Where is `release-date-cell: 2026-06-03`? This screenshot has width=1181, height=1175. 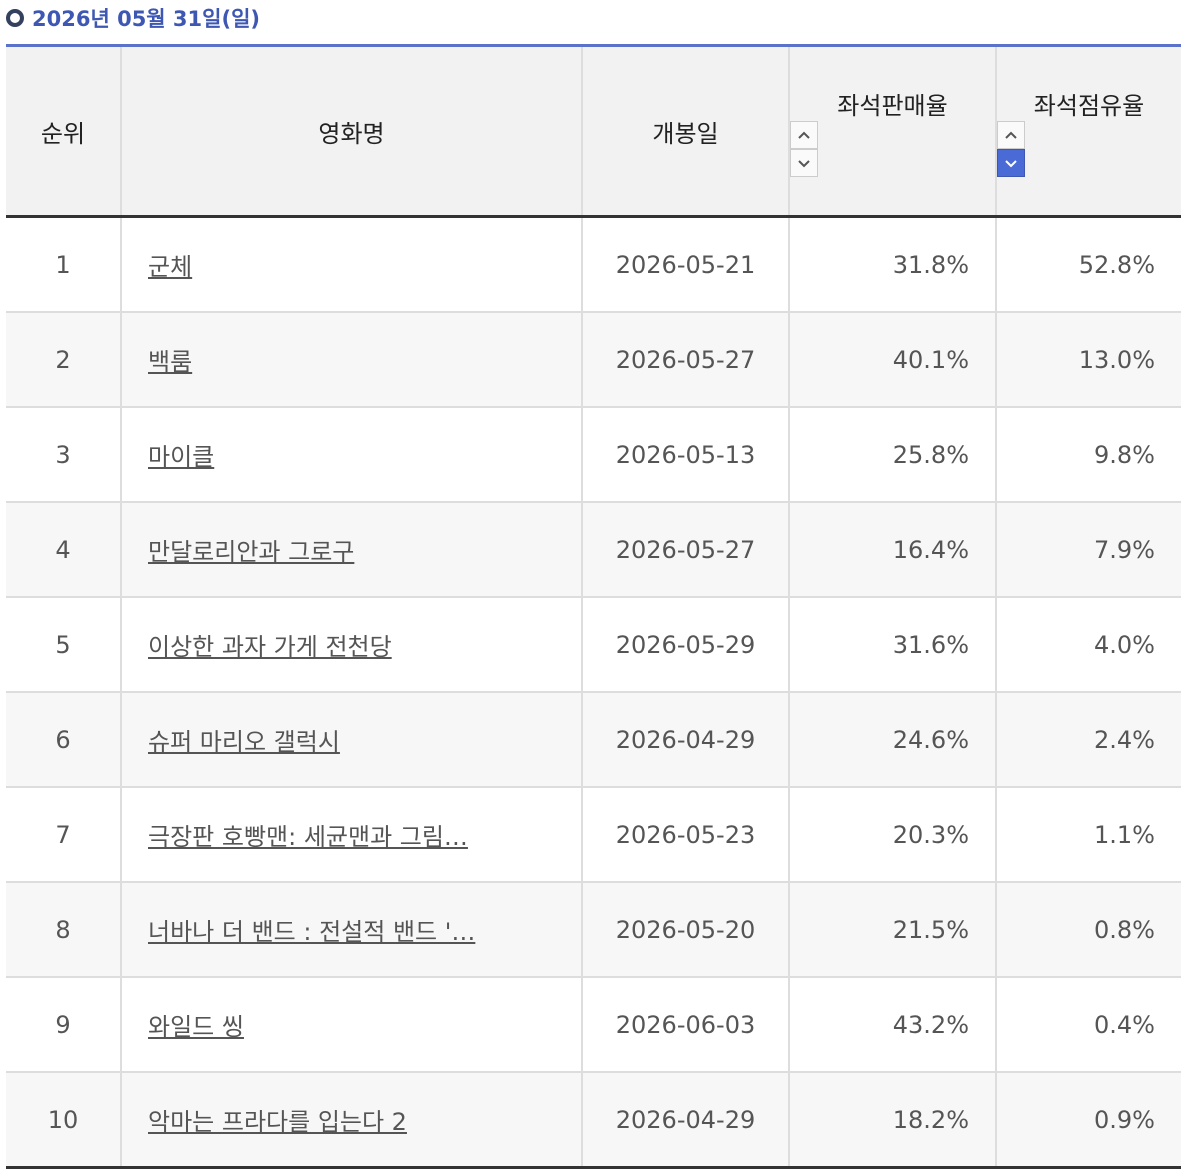 release-date-cell: 2026-06-03 is located at coordinates (685, 1025).